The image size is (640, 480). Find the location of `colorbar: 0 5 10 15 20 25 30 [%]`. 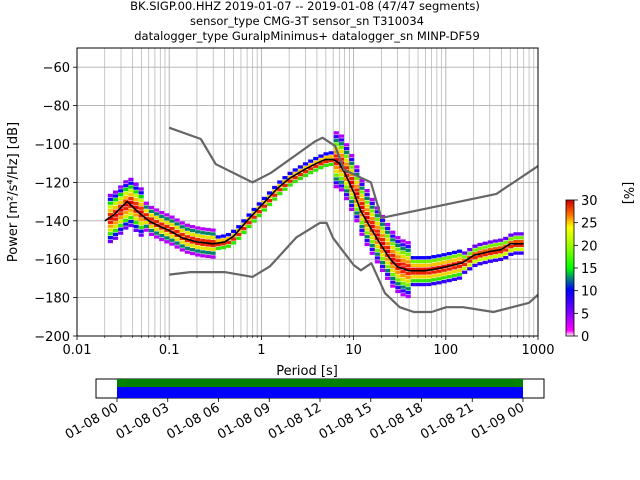

colorbar: 0 5 10 15 20 25 30 [%] is located at coordinates (600, 263).